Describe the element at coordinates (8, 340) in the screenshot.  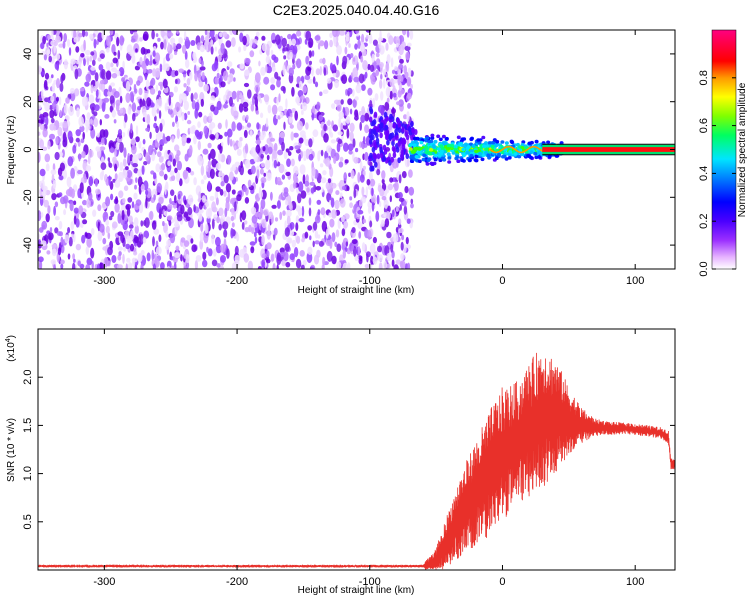
I see `y-multiplier-exponent: 4` at that location.